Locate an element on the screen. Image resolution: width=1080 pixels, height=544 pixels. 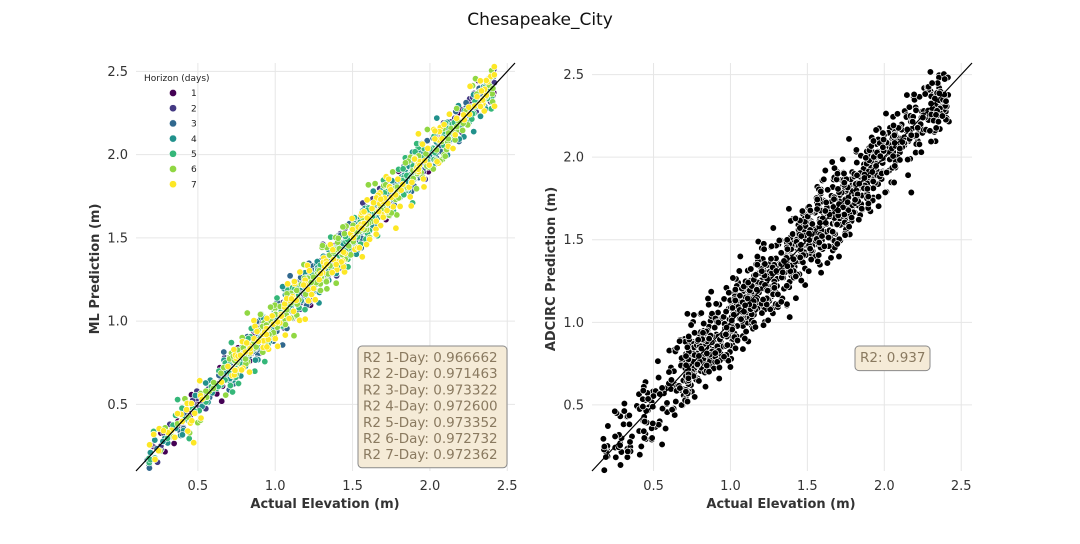
ml-y-axis-label: ML Prediction (m) is located at coordinates (95, 269).